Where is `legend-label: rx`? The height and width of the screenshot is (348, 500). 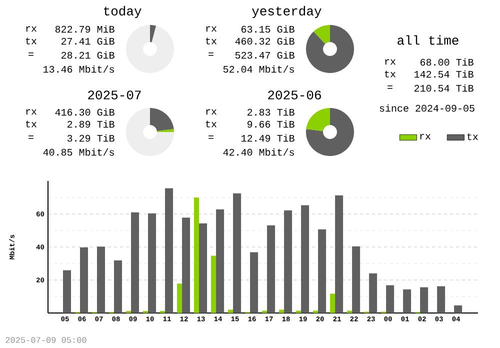
legend-label: rx is located at coordinates (425, 137).